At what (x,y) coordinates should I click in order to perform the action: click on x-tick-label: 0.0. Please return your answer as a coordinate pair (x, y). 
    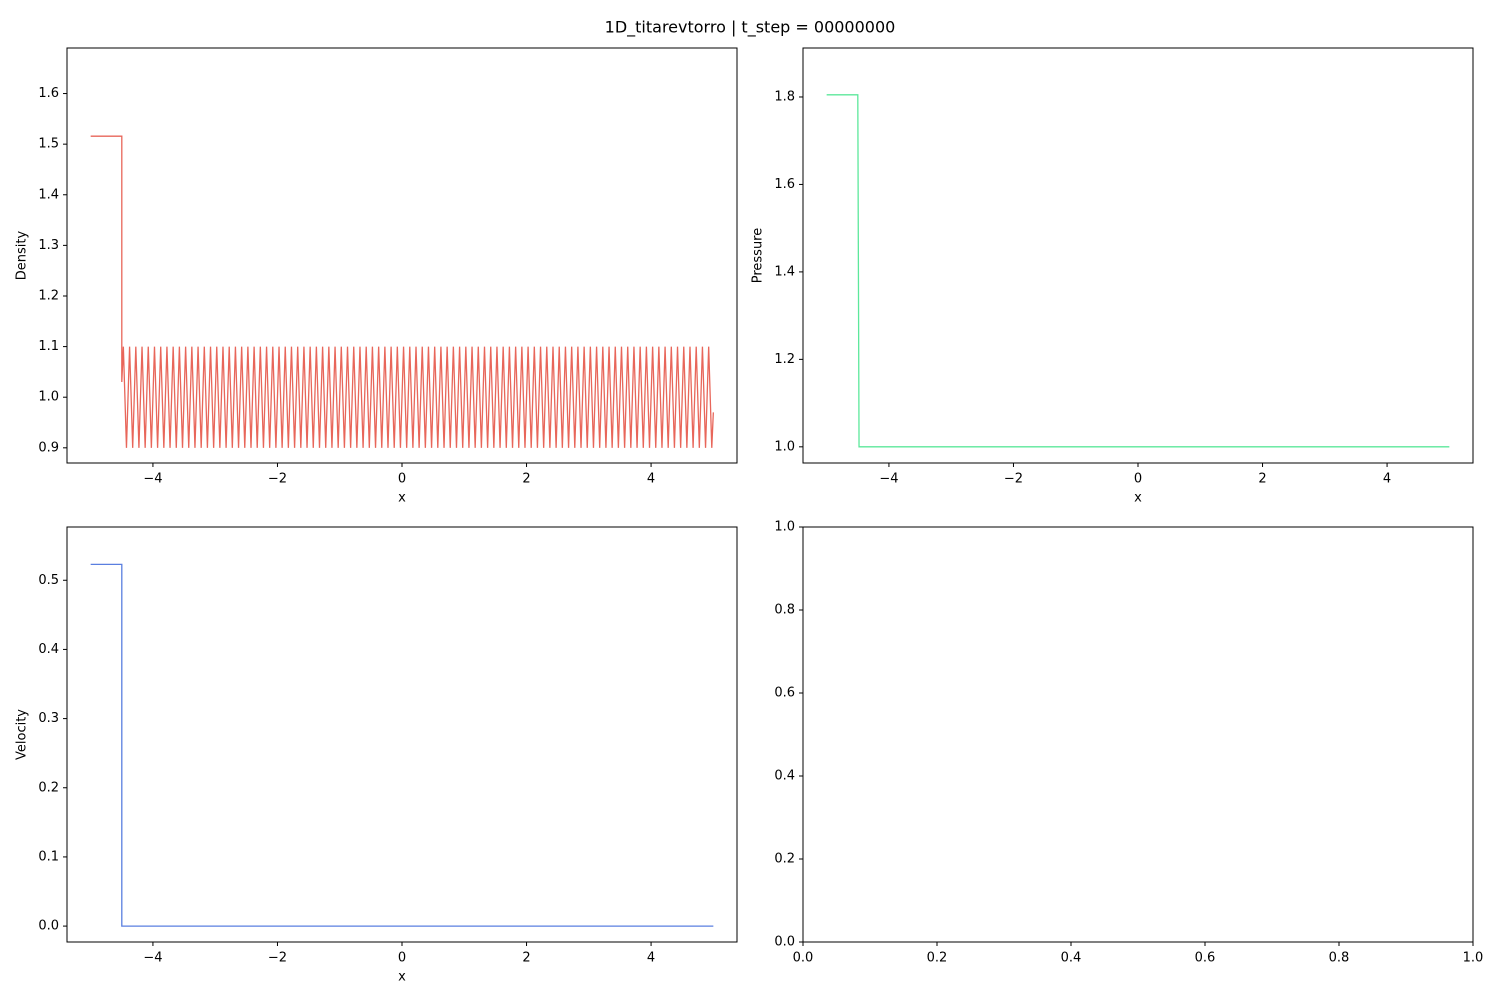
    Looking at the image, I should click on (803, 958).